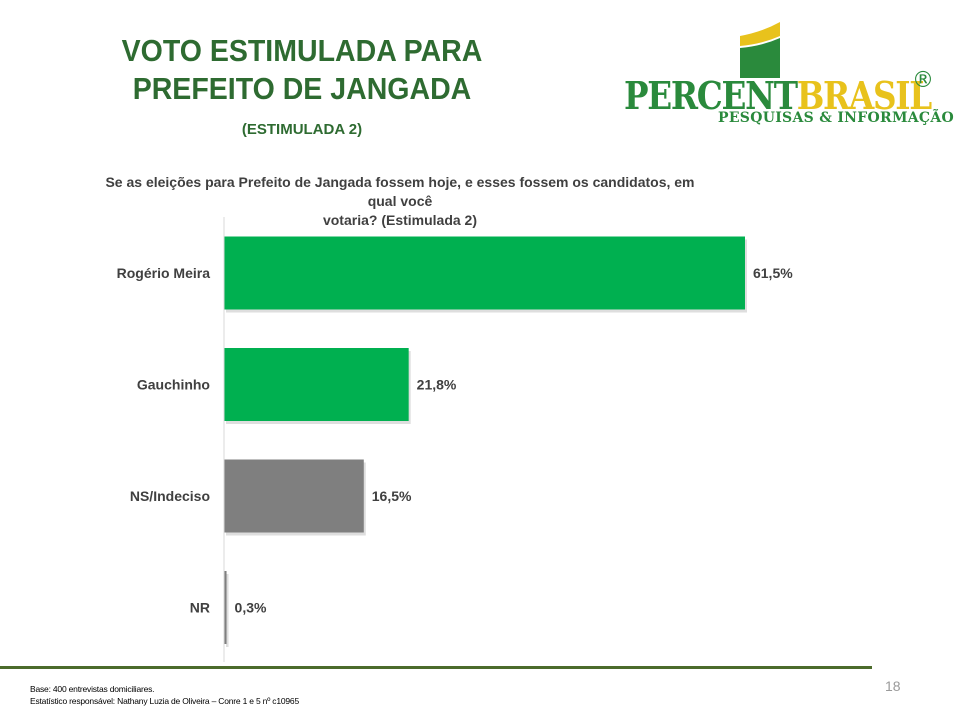 This screenshot has width=960, height=720. Describe the element at coordinates (200, 608) in the screenshot. I see `category-label-3: NR` at that location.